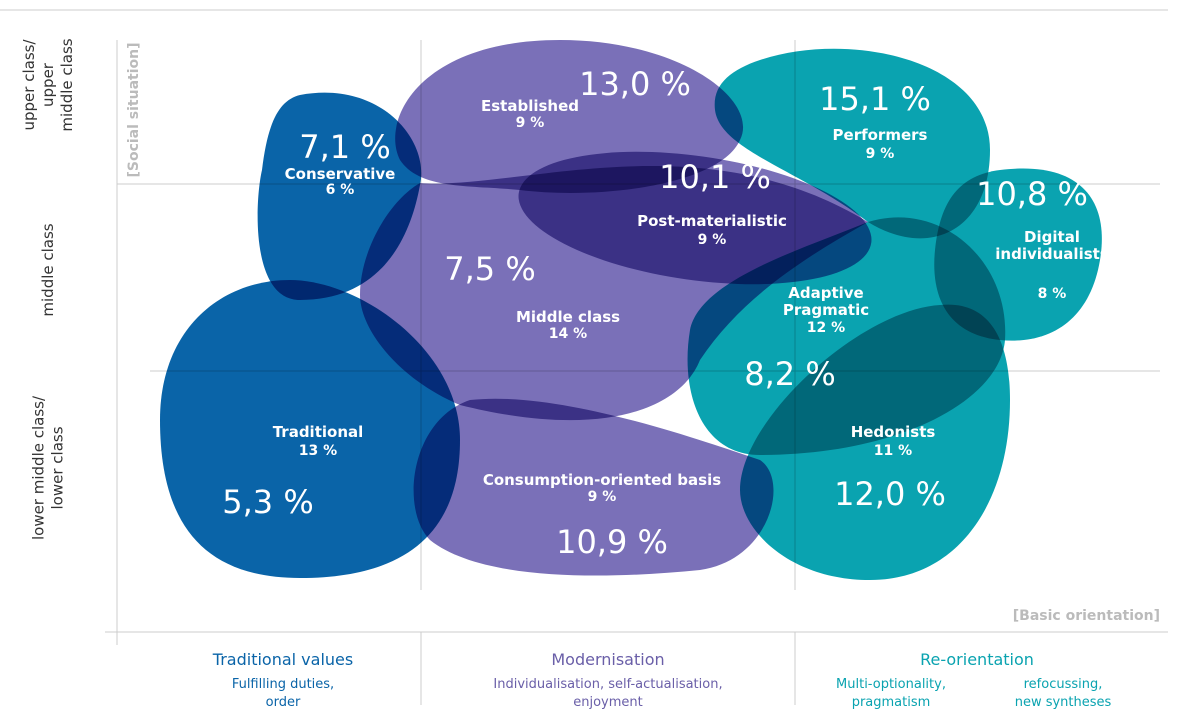 The height and width of the screenshot is (713, 1196). Describe the element at coordinates (1052, 237) in the screenshot. I see `milieu-name: Digital` at that location.